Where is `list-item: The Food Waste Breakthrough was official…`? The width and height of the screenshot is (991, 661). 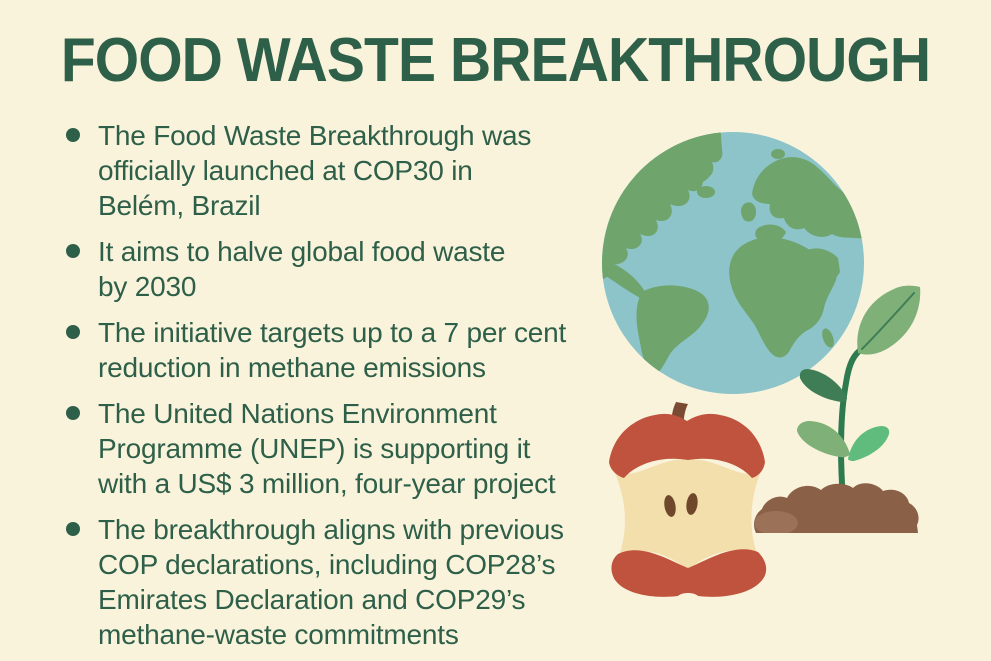
list-item: The Food Waste Breakthrough was official… is located at coordinates (334, 170).